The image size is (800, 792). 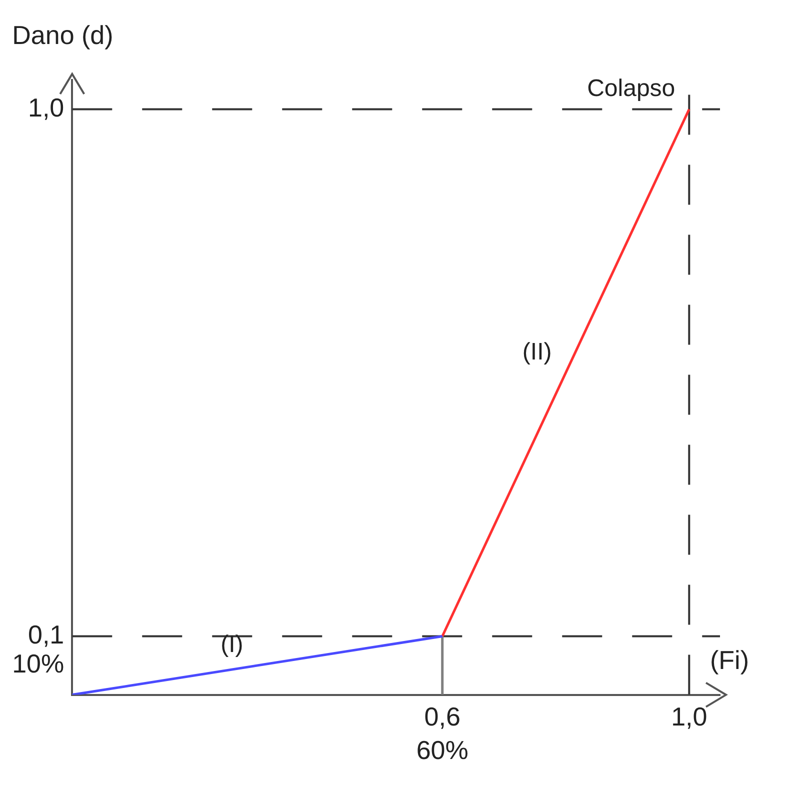 I want to click on x-axis-title: (Fi), so click(x=729, y=659).